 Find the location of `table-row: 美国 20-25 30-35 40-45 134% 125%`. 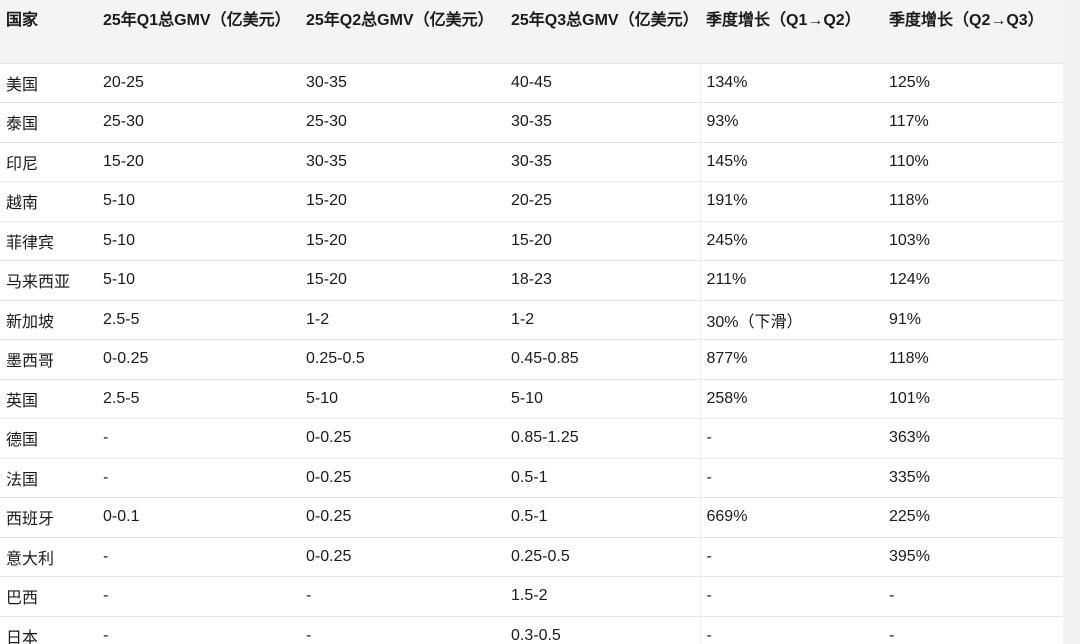

table-row: 美国 20-25 30-35 40-45 134% 125% is located at coordinates (531, 82).